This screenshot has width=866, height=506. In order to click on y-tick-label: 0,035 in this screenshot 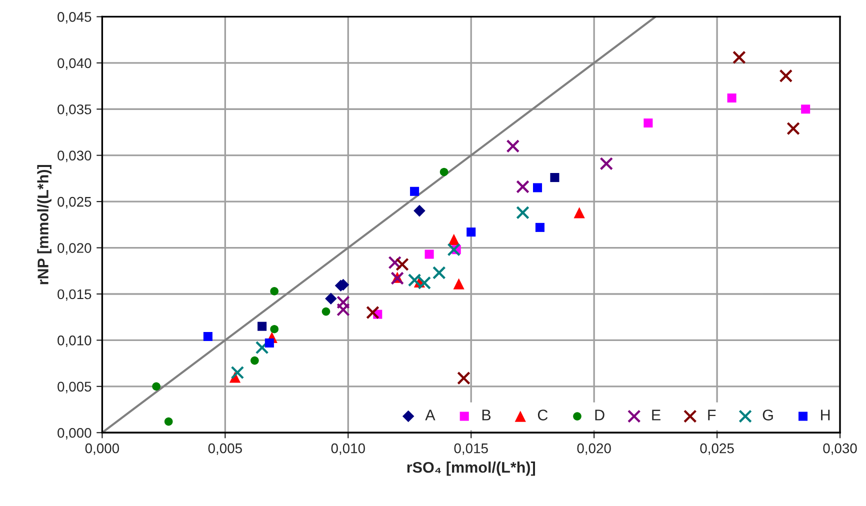, I will do `click(75, 110)`.